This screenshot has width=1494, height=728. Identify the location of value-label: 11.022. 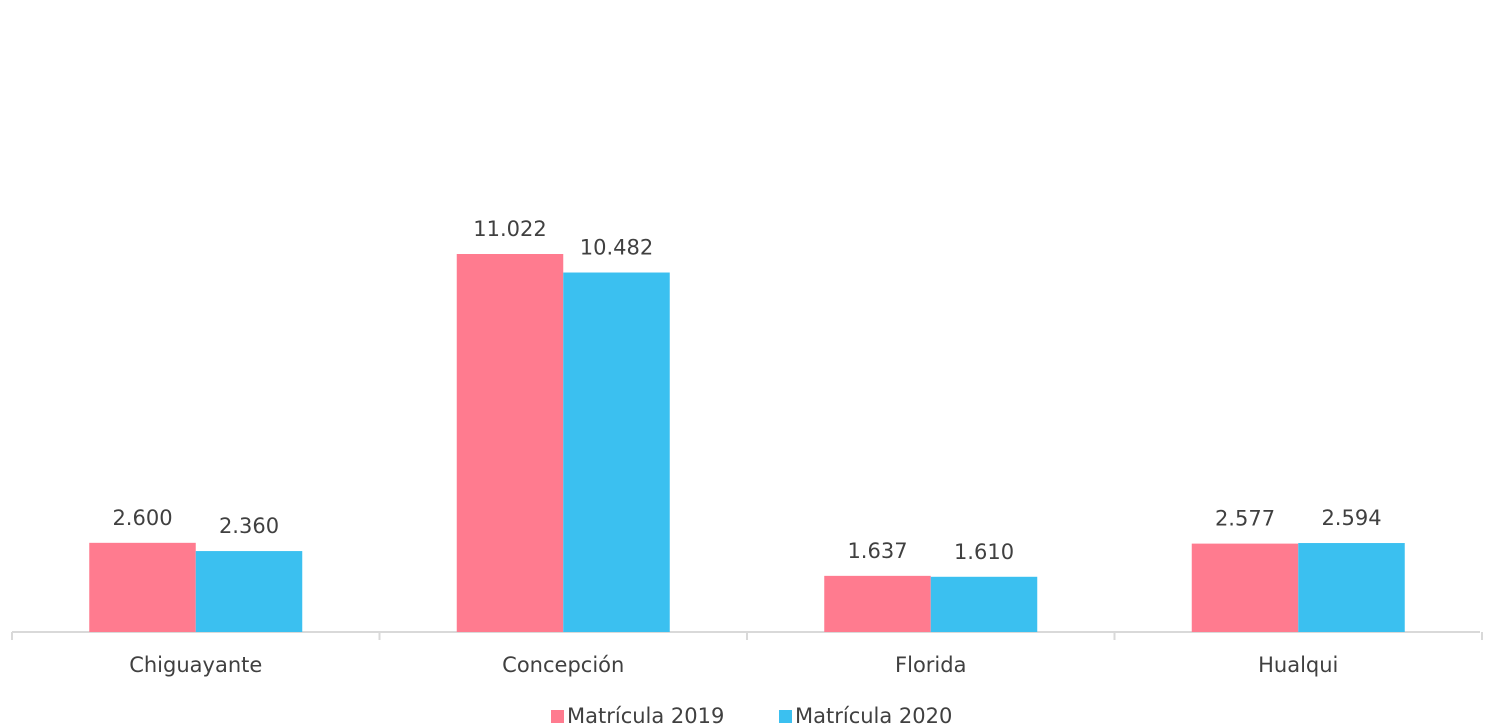
(509, 229).